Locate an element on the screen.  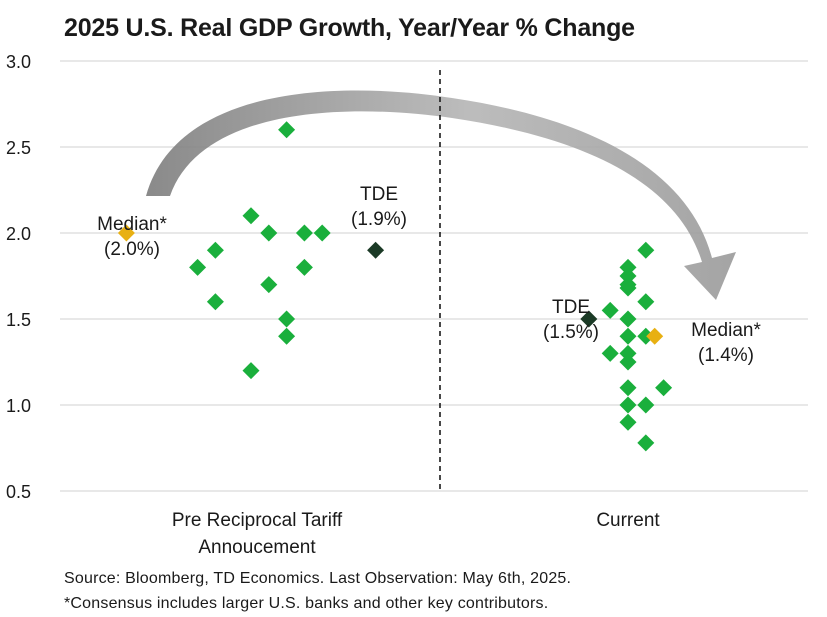
median-pre-label: Median* (2.0%) is located at coordinates (132, 237).